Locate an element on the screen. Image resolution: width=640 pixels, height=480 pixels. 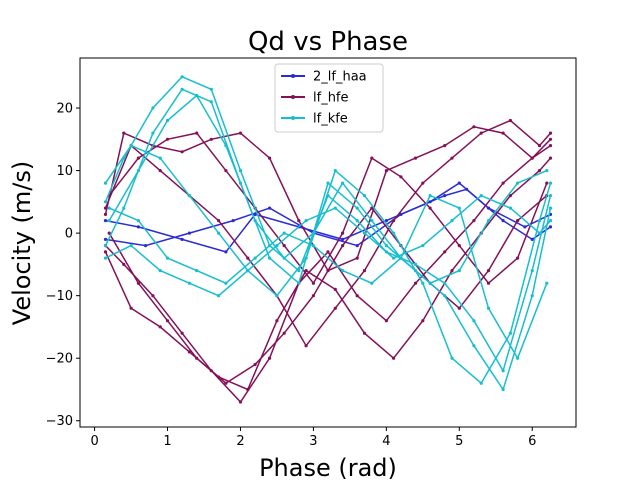
legend-marker-2_lf_haa is located at coordinates (293, 76).